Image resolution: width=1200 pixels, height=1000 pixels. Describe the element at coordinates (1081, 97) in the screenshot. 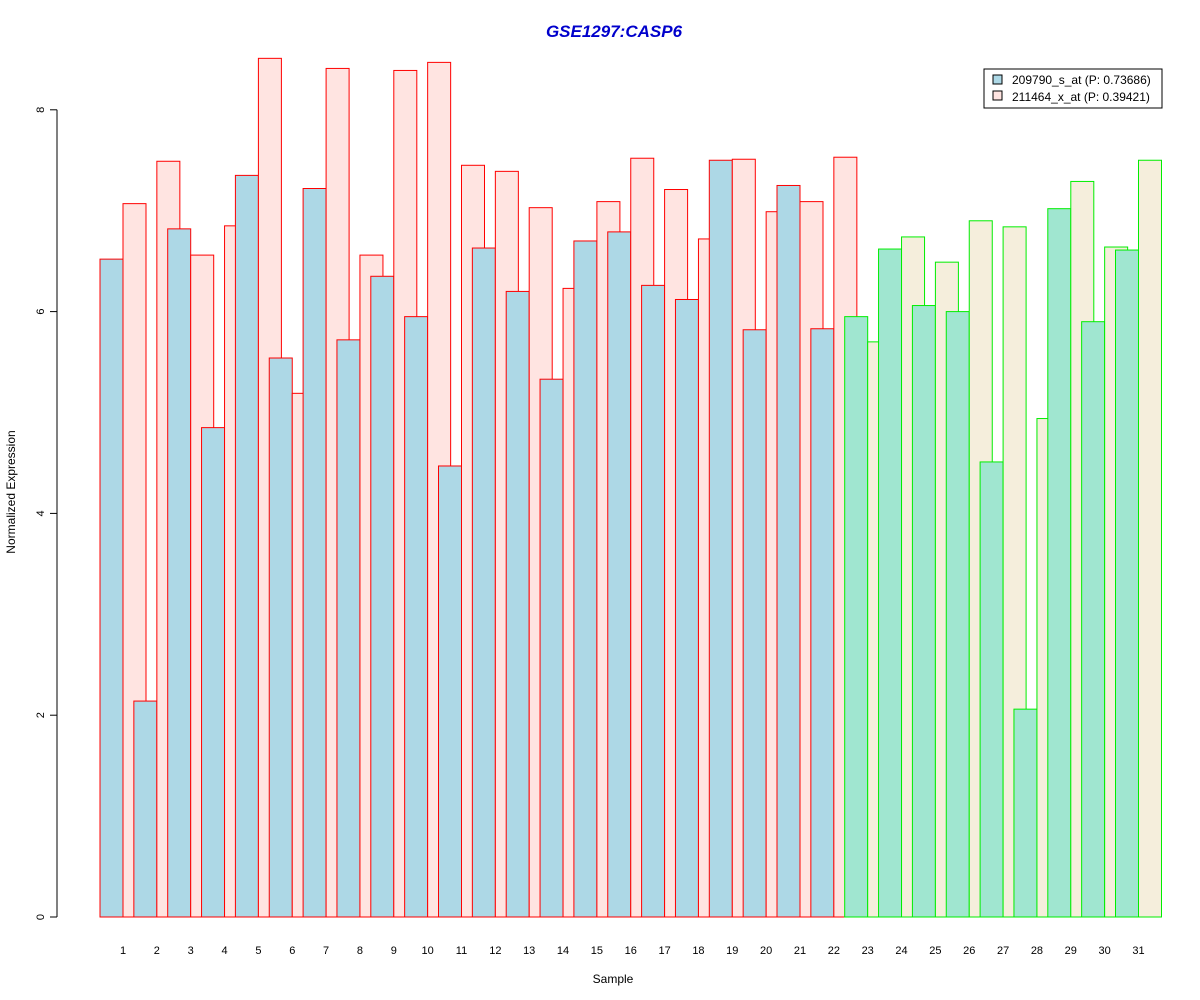

I see `legend-label-series-2: 211464_x_at (P: 0.39421)` at that location.